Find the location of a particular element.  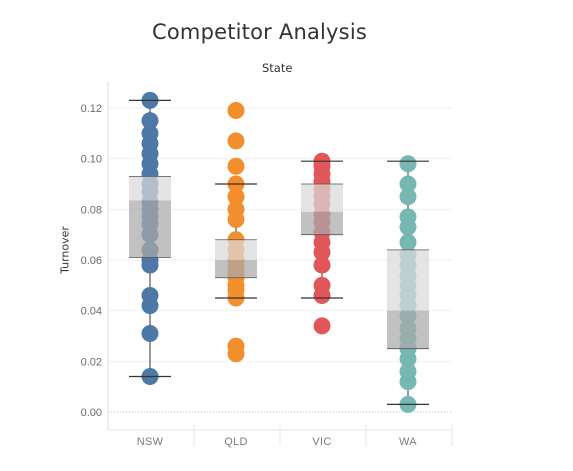

x-category-label: QLD is located at coordinates (236, 442).